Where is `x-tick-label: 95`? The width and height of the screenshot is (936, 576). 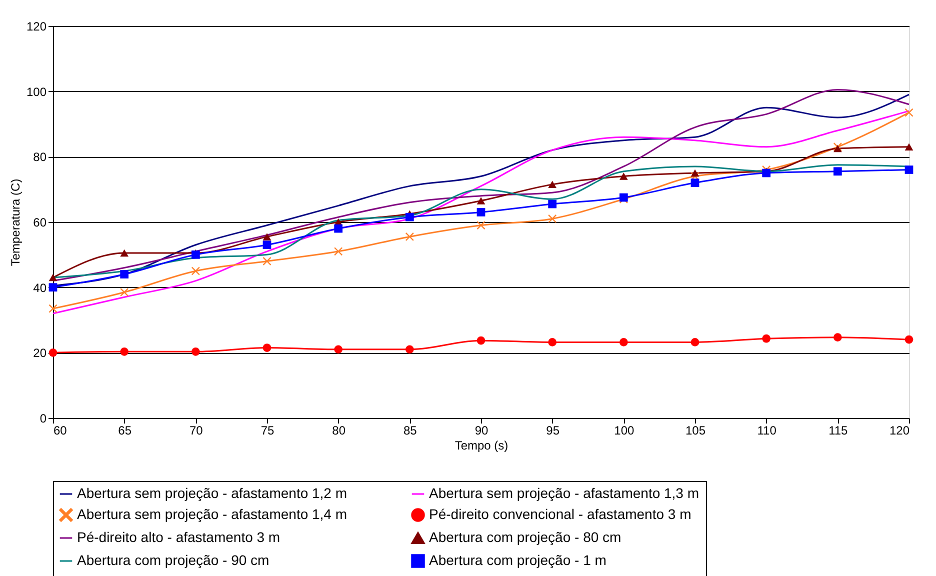
x-tick-label: 95 is located at coordinates (553, 431).